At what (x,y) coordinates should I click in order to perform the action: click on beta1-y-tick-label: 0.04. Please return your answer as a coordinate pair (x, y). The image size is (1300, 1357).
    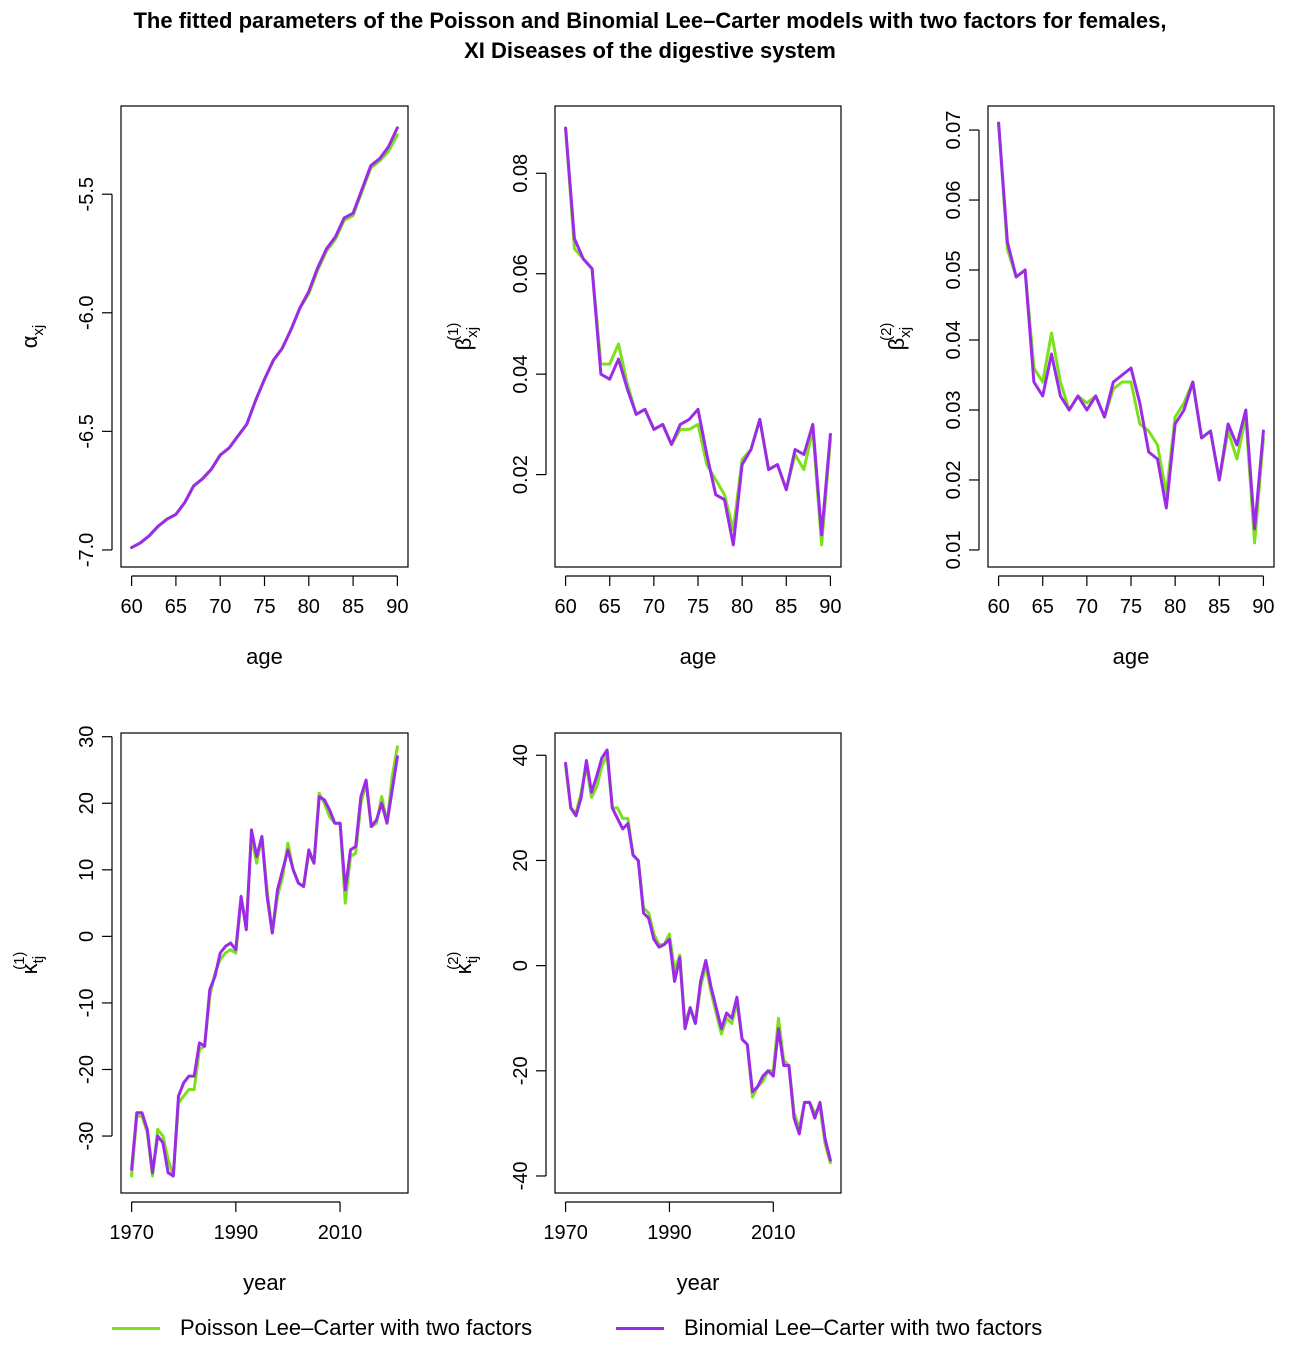
    Looking at the image, I should click on (521, 374).